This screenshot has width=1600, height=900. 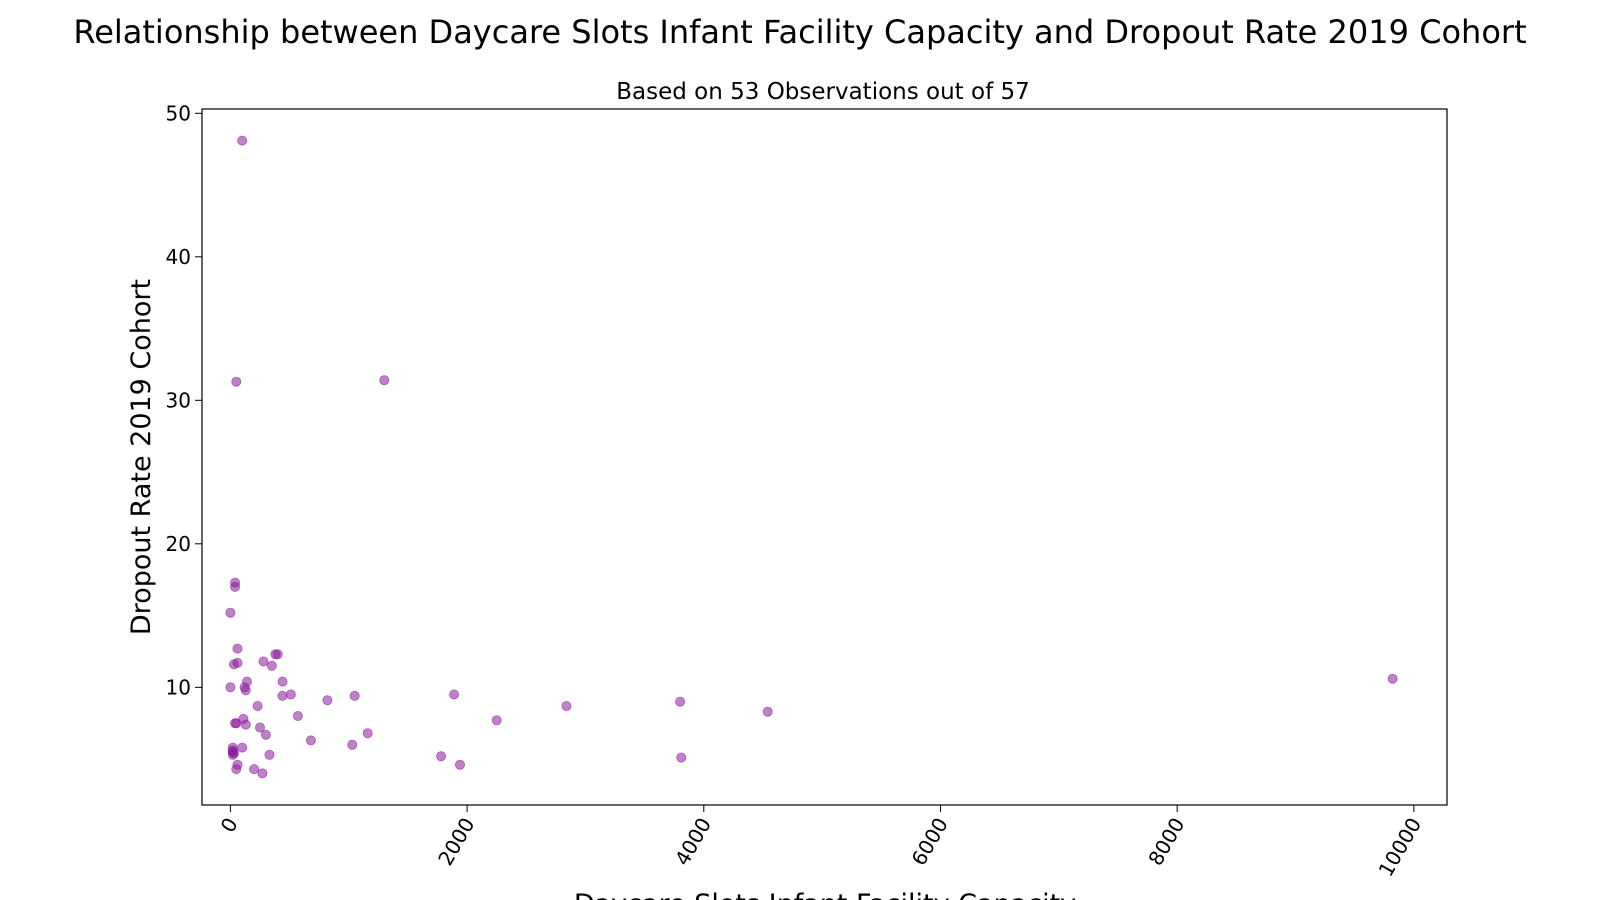 I want to click on y-tick-label: 40, so click(x=178, y=257).